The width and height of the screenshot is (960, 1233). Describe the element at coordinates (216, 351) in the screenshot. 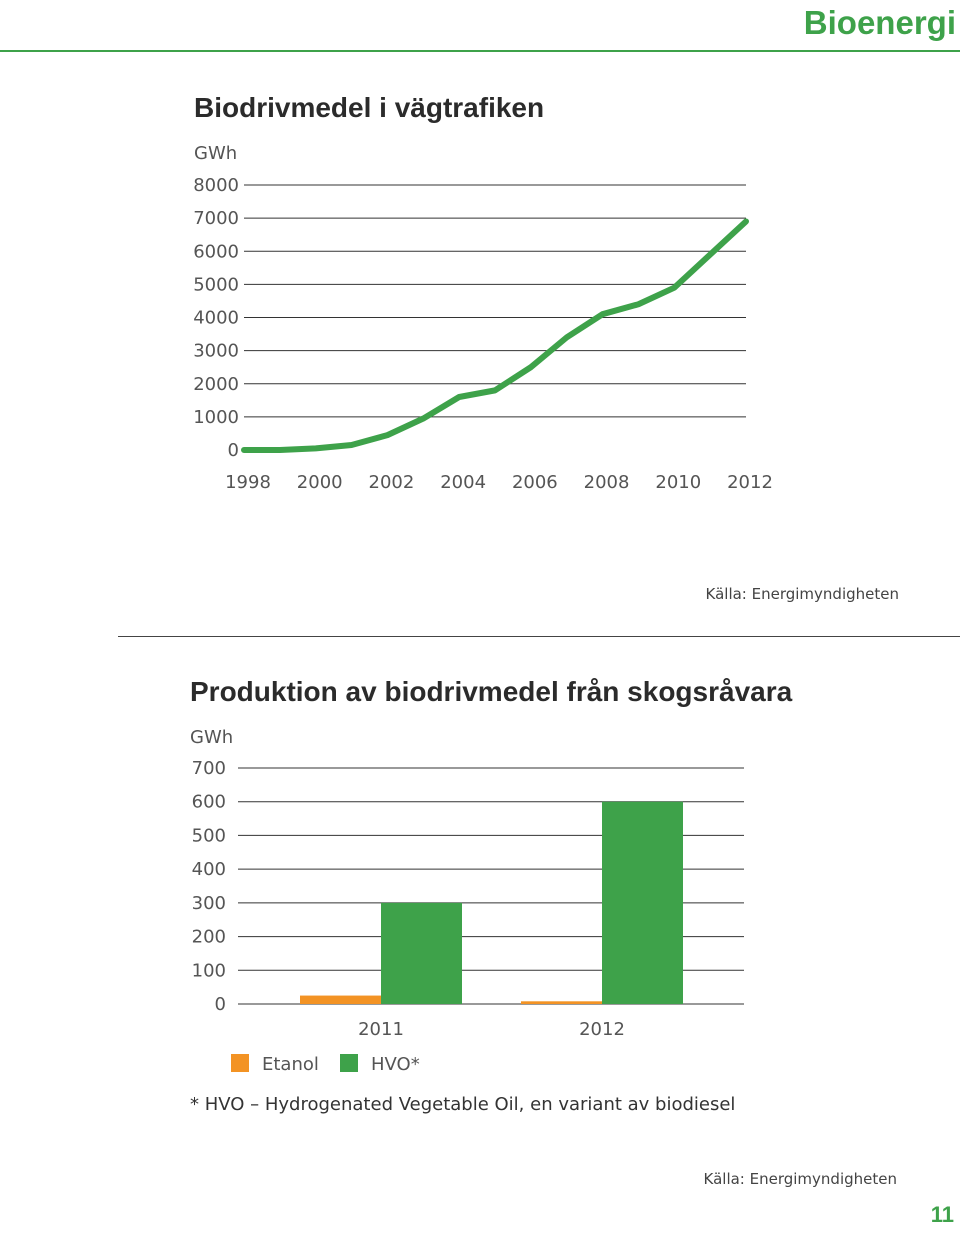

I see `y-tick-label: 3000` at that location.